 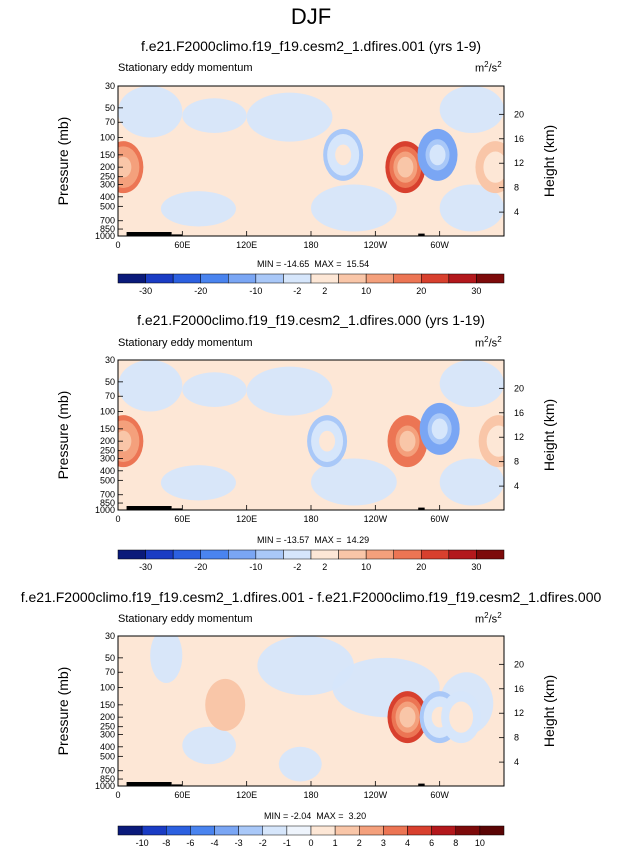 I want to click on colorbar-label: 20, so click(x=421, y=291).